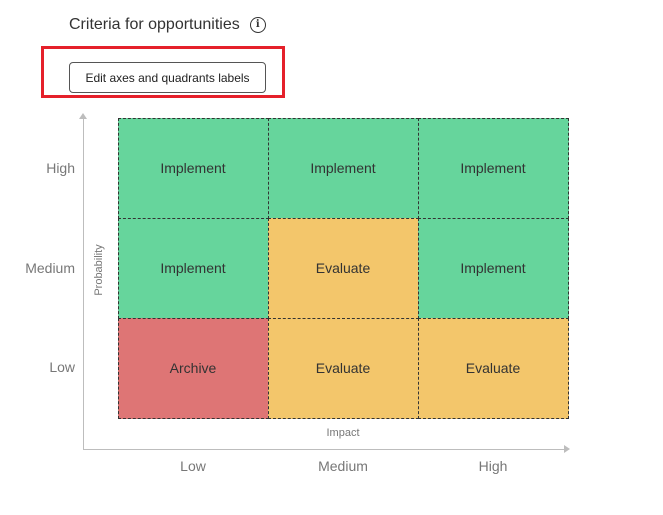  I want to click on x-axis-arrow-icon, so click(567, 449).